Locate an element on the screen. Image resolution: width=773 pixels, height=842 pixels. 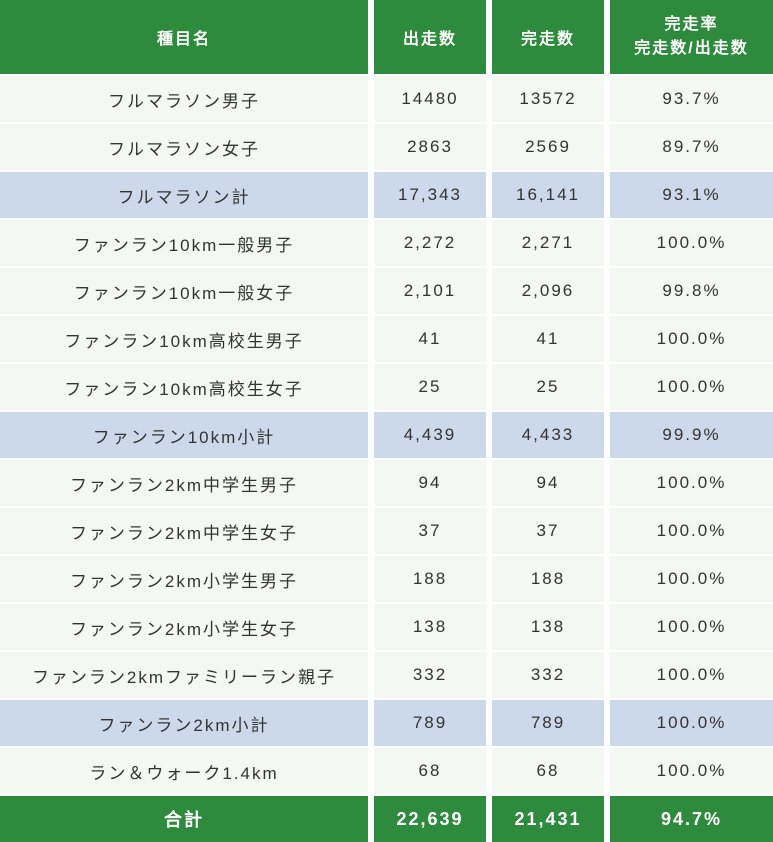
event-name-cell: ファンラン2km小学生女子 is located at coordinates (184, 627).